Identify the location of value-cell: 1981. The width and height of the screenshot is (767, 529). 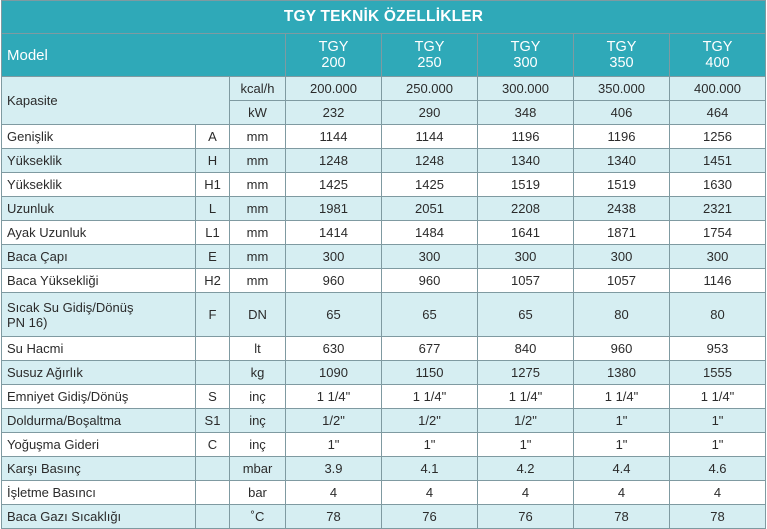
(333, 208).